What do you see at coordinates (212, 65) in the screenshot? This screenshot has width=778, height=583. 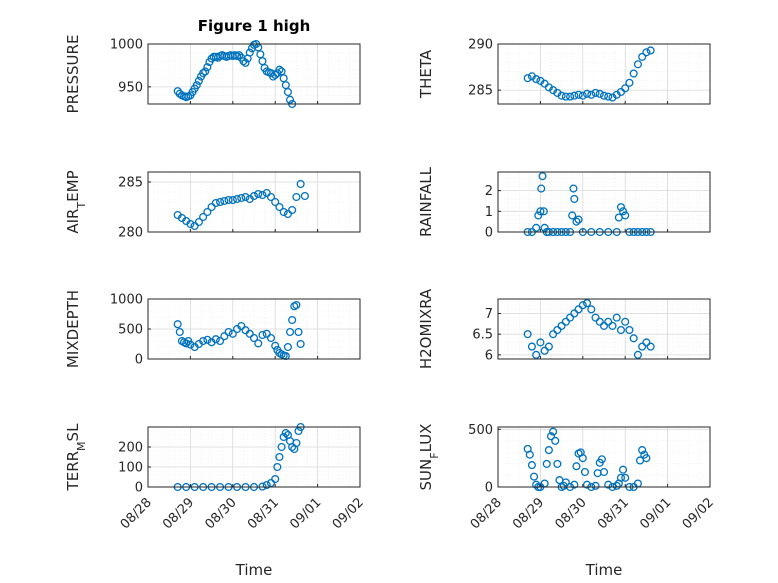 I see `plot-panel-0: 950 1000 PRESSURE Figure 1 high` at bounding box center [212, 65].